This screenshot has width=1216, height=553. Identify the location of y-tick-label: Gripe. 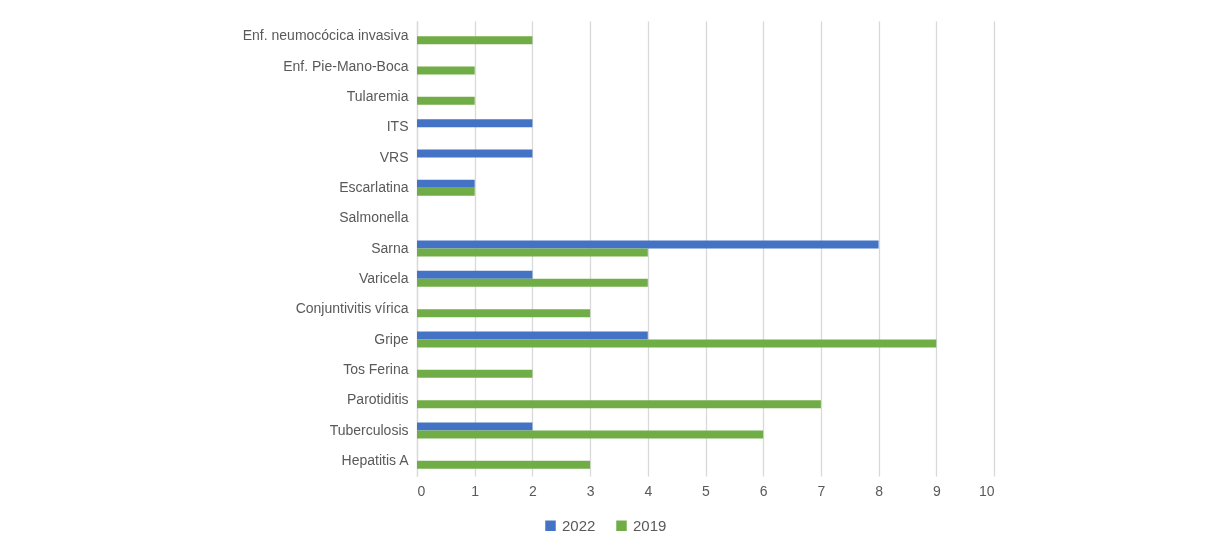
(391, 338).